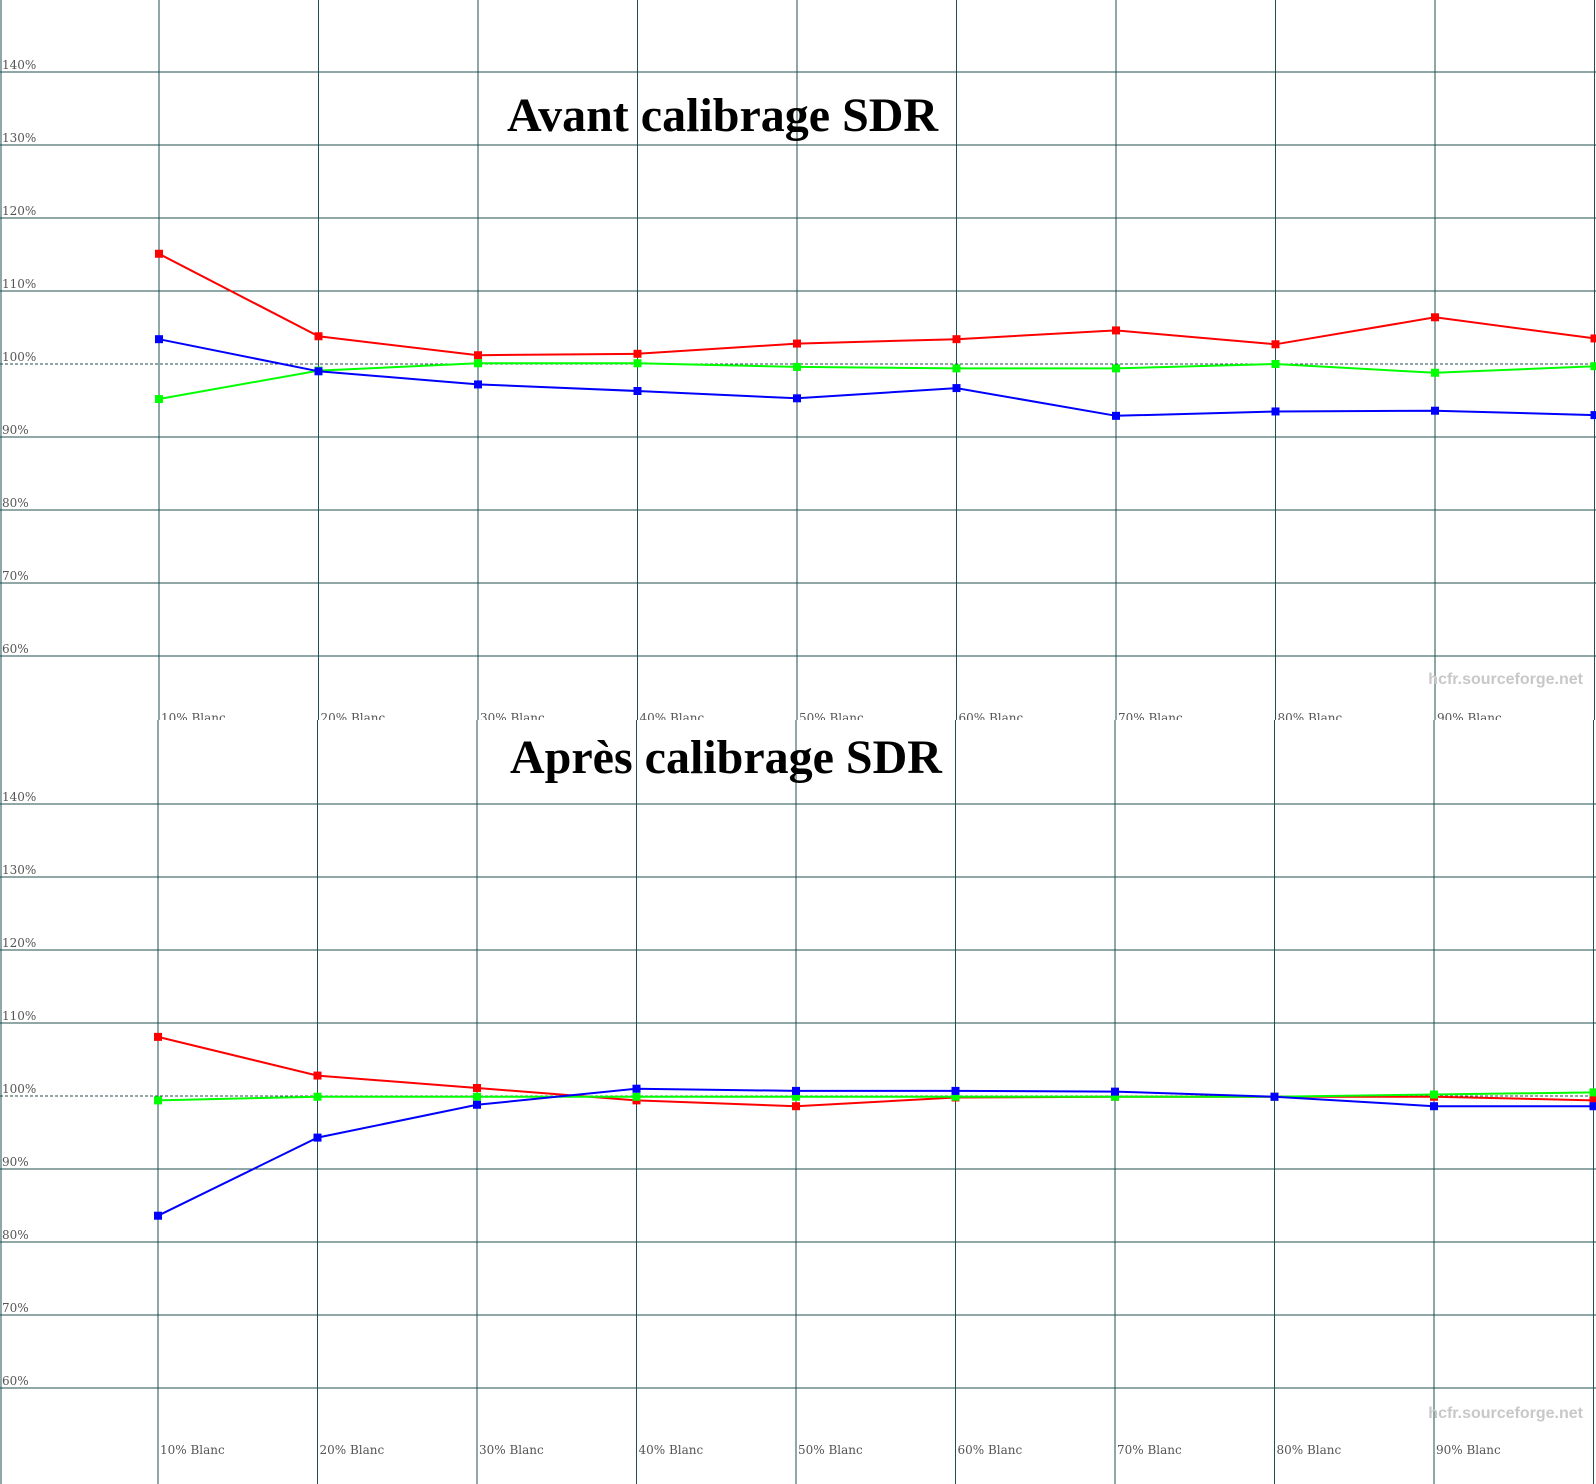 Image resolution: width=1596 pixels, height=1484 pixels. What do you see at coordinates (1309, 1450) in the screenshot?
I see `x-tick-label: 80% Blanc` at bounding box center [1309, 1450].